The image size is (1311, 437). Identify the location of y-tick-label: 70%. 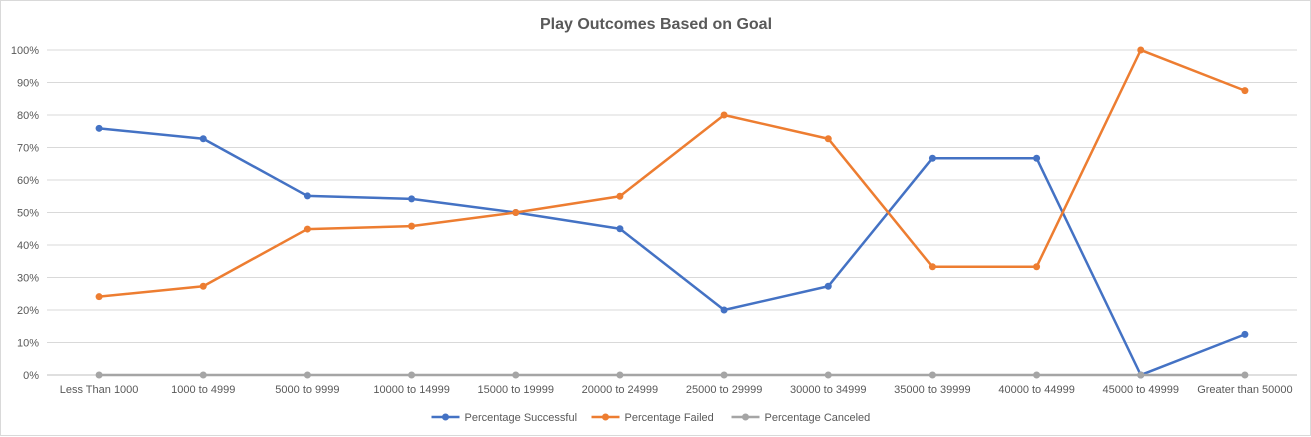
(28, 149).